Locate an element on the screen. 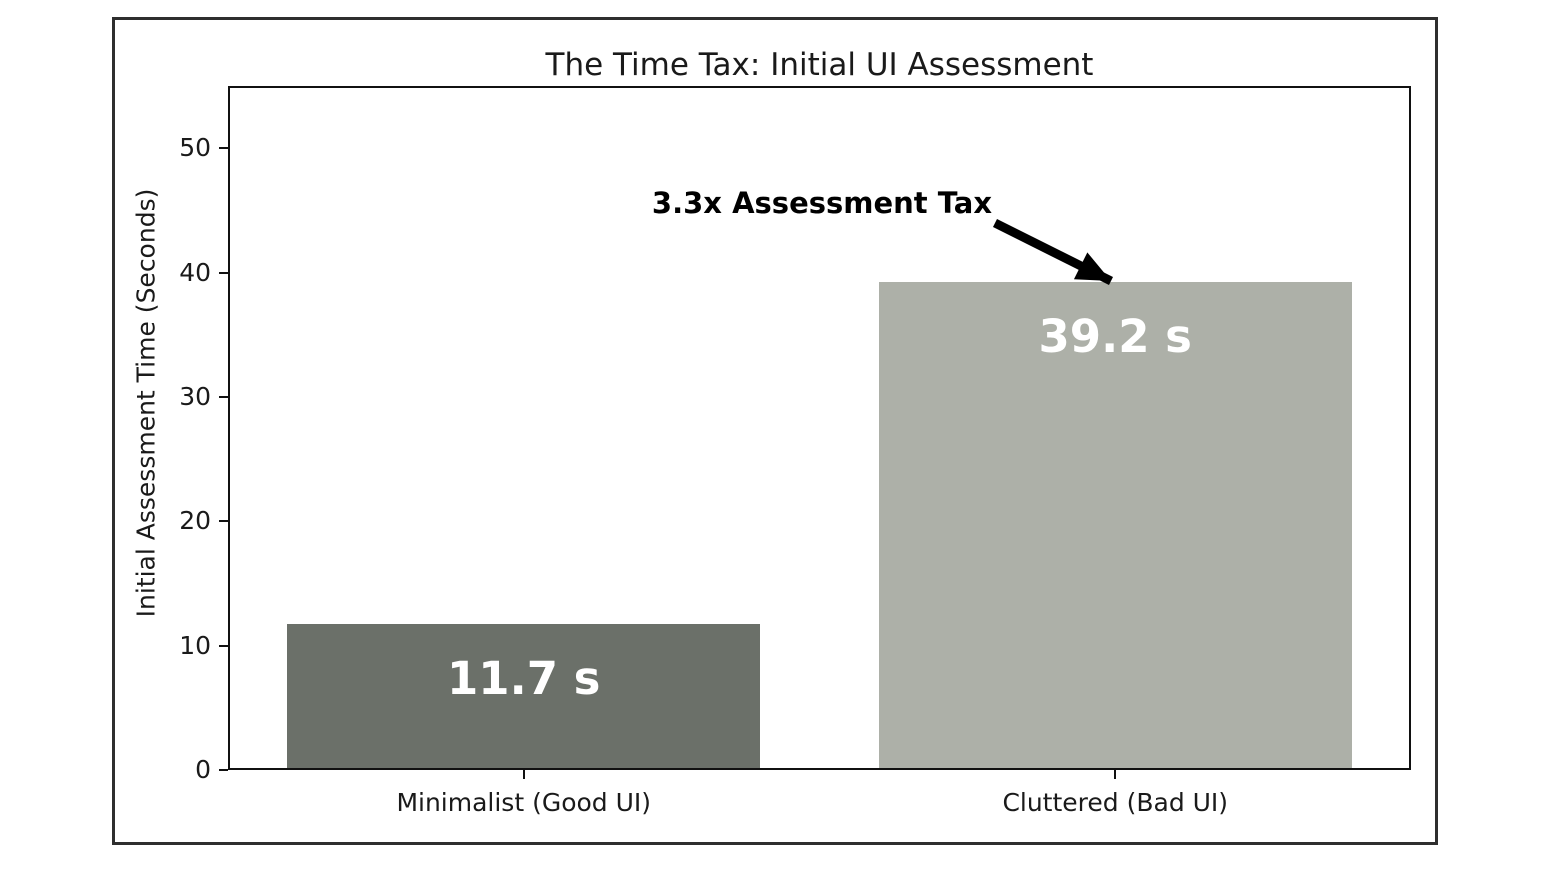 This screenshot has width=1554, height=872. y-tick-label: 20 is located at coordinates (195, 521).